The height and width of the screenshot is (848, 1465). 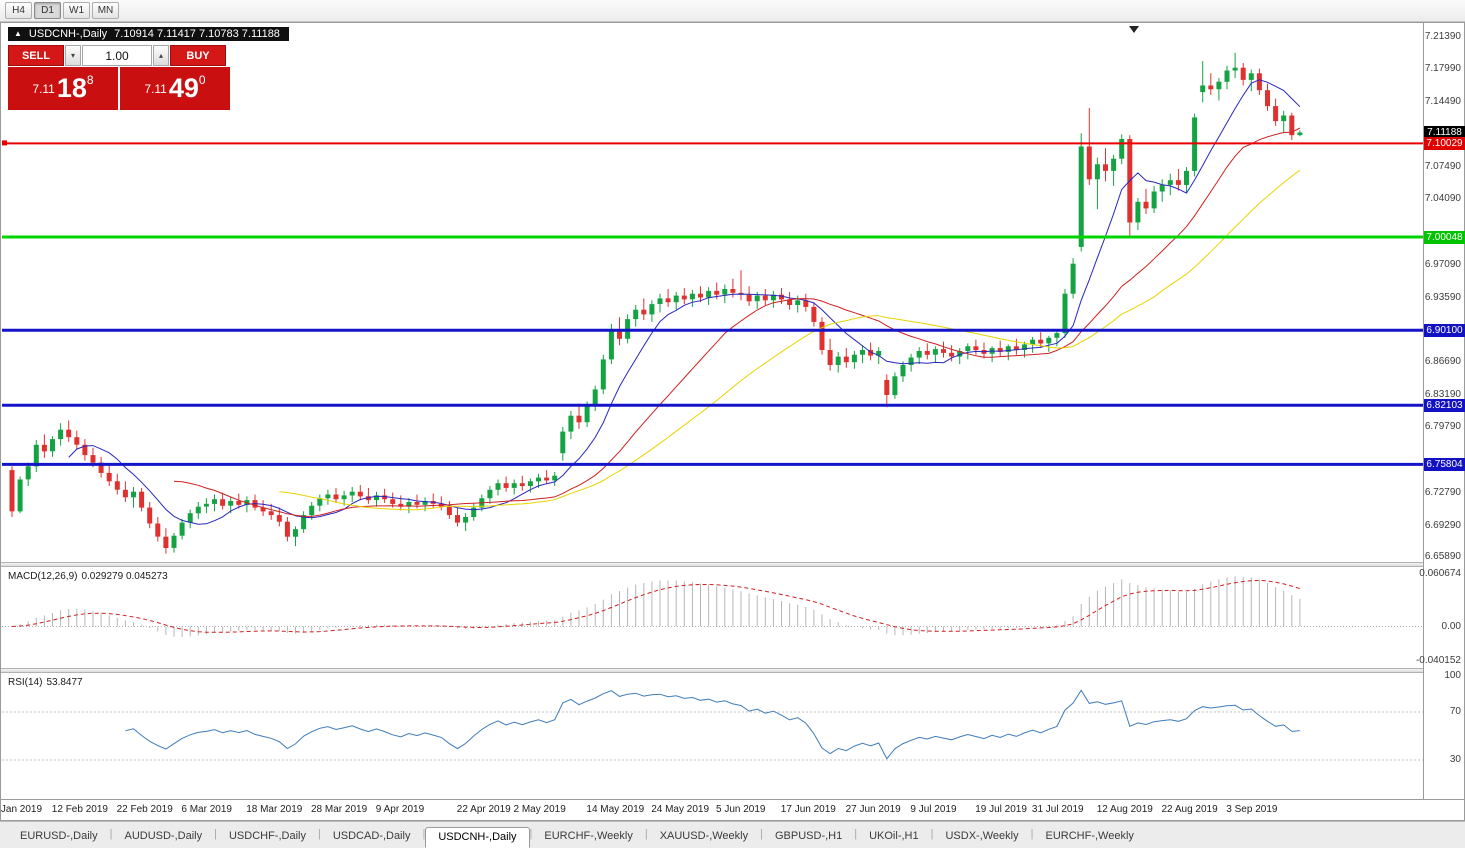 I want to click on chart-tab-usdchf-daily: USDCHF-,Daily, so click(x=267, y=836).